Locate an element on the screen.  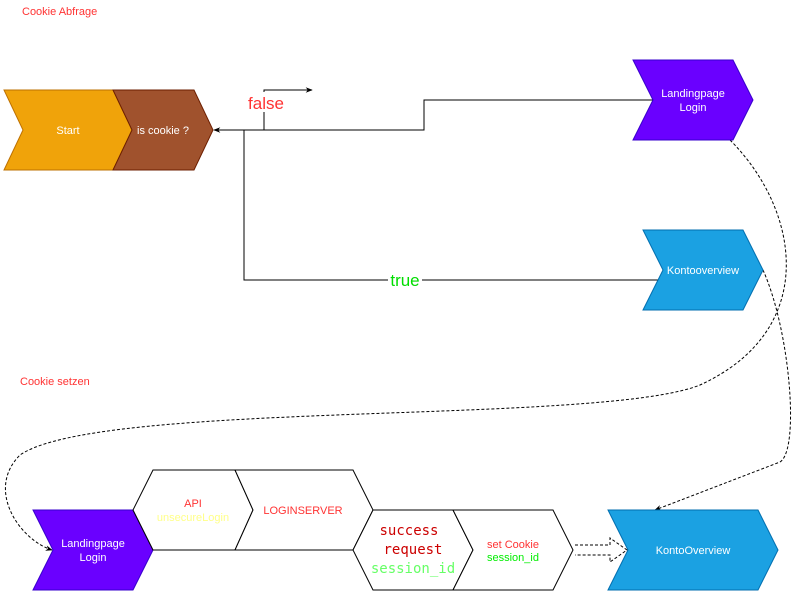
konto-bottom-label: KontoOverview is located at coordinates (693, 551).